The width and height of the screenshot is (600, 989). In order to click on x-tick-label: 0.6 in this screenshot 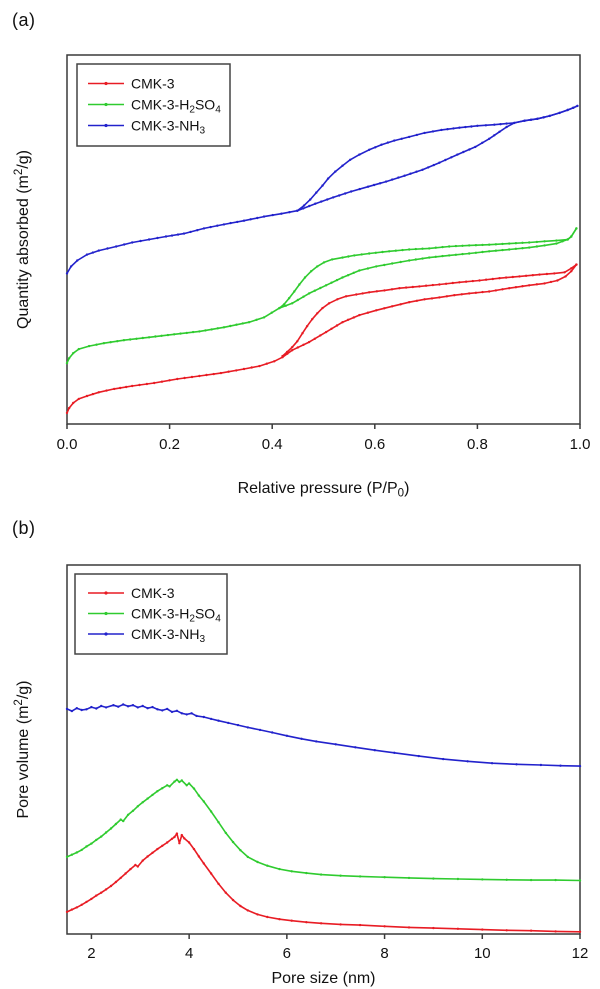, I will do `click(374, 444)`.